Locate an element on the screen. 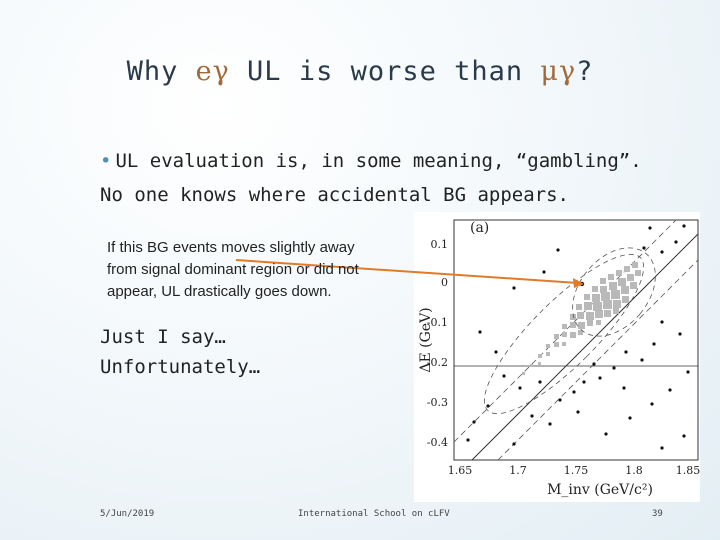 This screenshot has width=720, height=540. signal-ellipse-outer is located at coordinates (564, 334).